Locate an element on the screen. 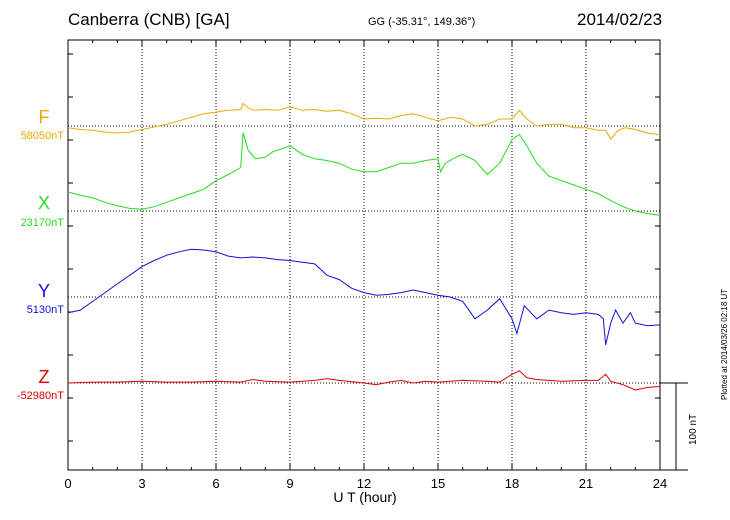 The image size is (730, 520). plotted-timestamp: Plotted at 2014/03/26 02:18 UT is located at coordinates (724, 344).